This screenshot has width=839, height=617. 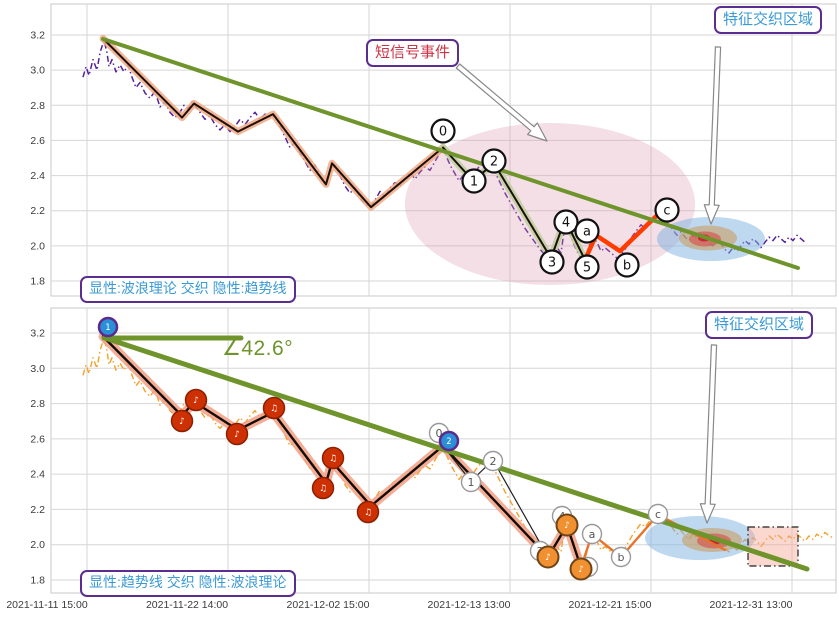 I want to click on x-tick-label: 2021-12-31 13:00, so click(x=751, y=605).